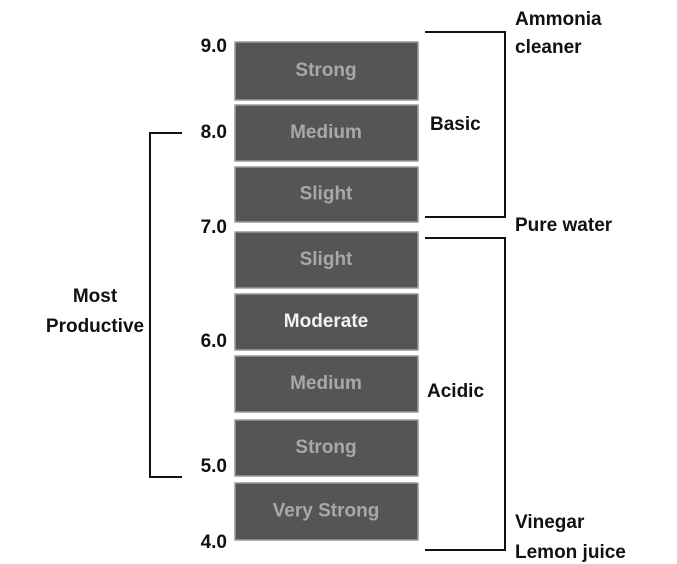 This screenshot has width=677, height=564. I want to click on example-label: cleaner, so click(548, 47).